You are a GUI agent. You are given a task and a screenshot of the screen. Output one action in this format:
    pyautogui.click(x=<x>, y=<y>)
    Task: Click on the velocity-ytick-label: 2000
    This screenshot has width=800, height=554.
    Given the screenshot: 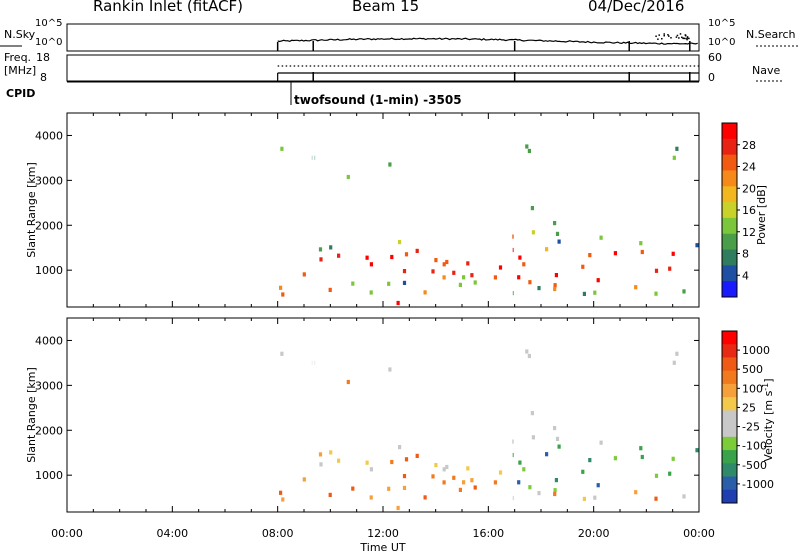 What is the action you would take?
    pyautogui.click(x=49, y=430)
    